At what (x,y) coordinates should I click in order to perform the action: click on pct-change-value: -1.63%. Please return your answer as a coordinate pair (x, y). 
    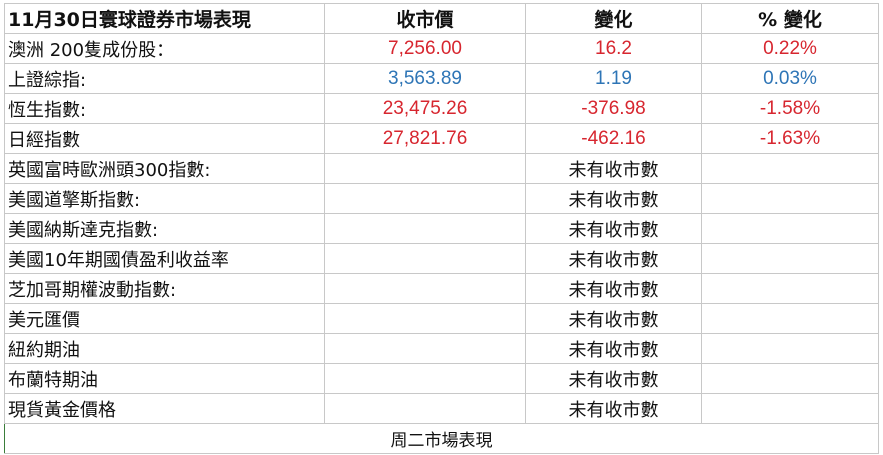
    Looking at the image, I should click on (790, 138).